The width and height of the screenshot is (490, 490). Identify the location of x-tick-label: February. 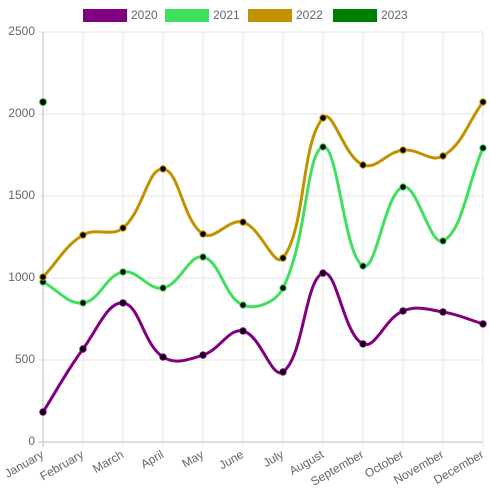
(61, 465).